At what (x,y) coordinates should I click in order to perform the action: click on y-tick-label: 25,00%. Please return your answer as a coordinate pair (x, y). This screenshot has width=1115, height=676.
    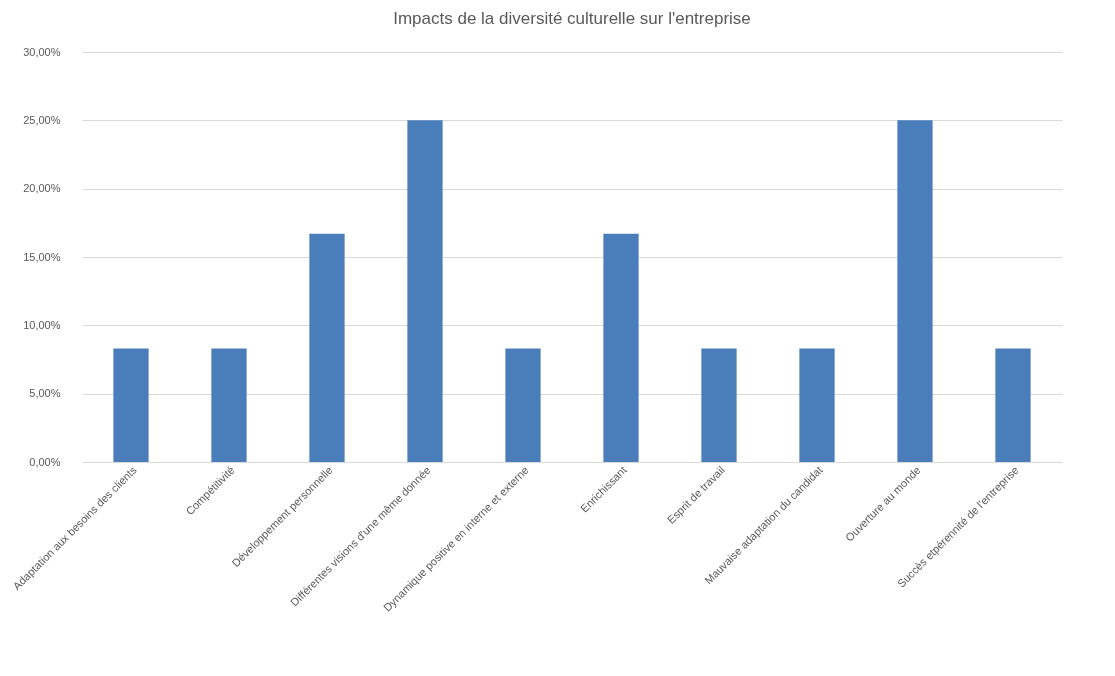
    Looking at the image, I should click on (42, 119).